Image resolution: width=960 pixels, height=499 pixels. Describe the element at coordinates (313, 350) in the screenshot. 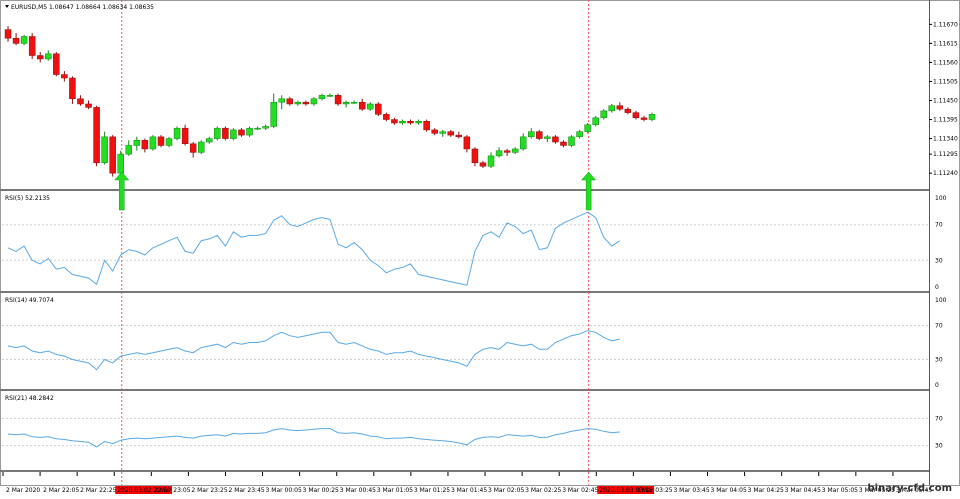

I see `rsi-line-rsi14` at that location.